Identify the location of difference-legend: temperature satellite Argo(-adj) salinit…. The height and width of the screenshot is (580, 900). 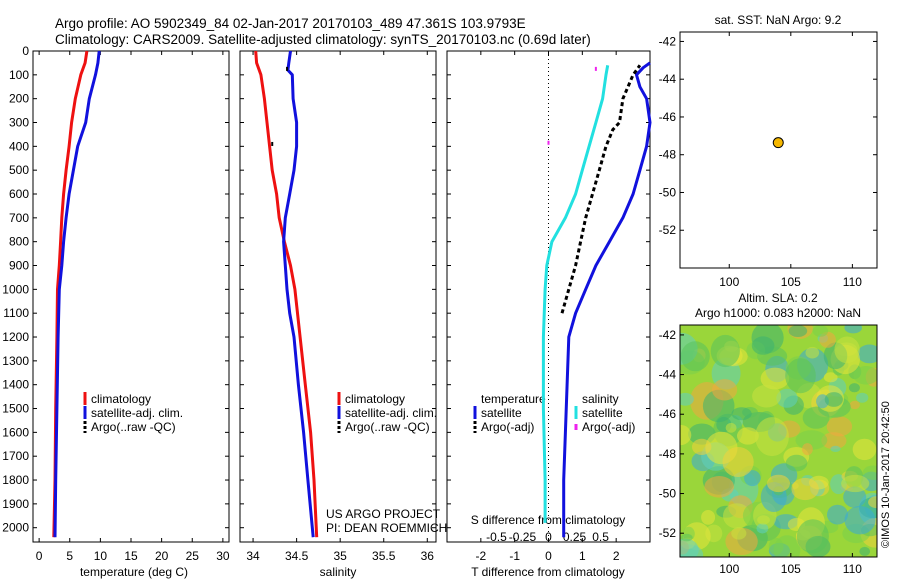
(554, 413).